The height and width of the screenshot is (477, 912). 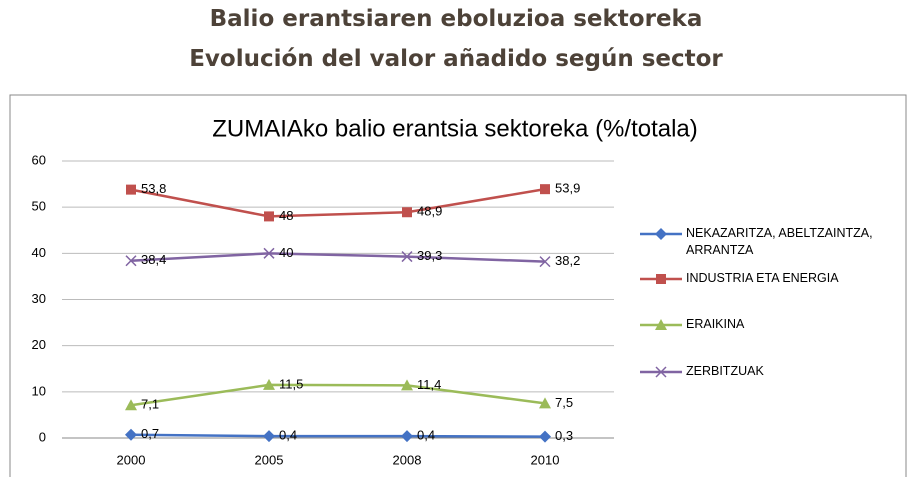 I want to click on legend-label: ZERBITZUAK, so click(x=725, y=371).